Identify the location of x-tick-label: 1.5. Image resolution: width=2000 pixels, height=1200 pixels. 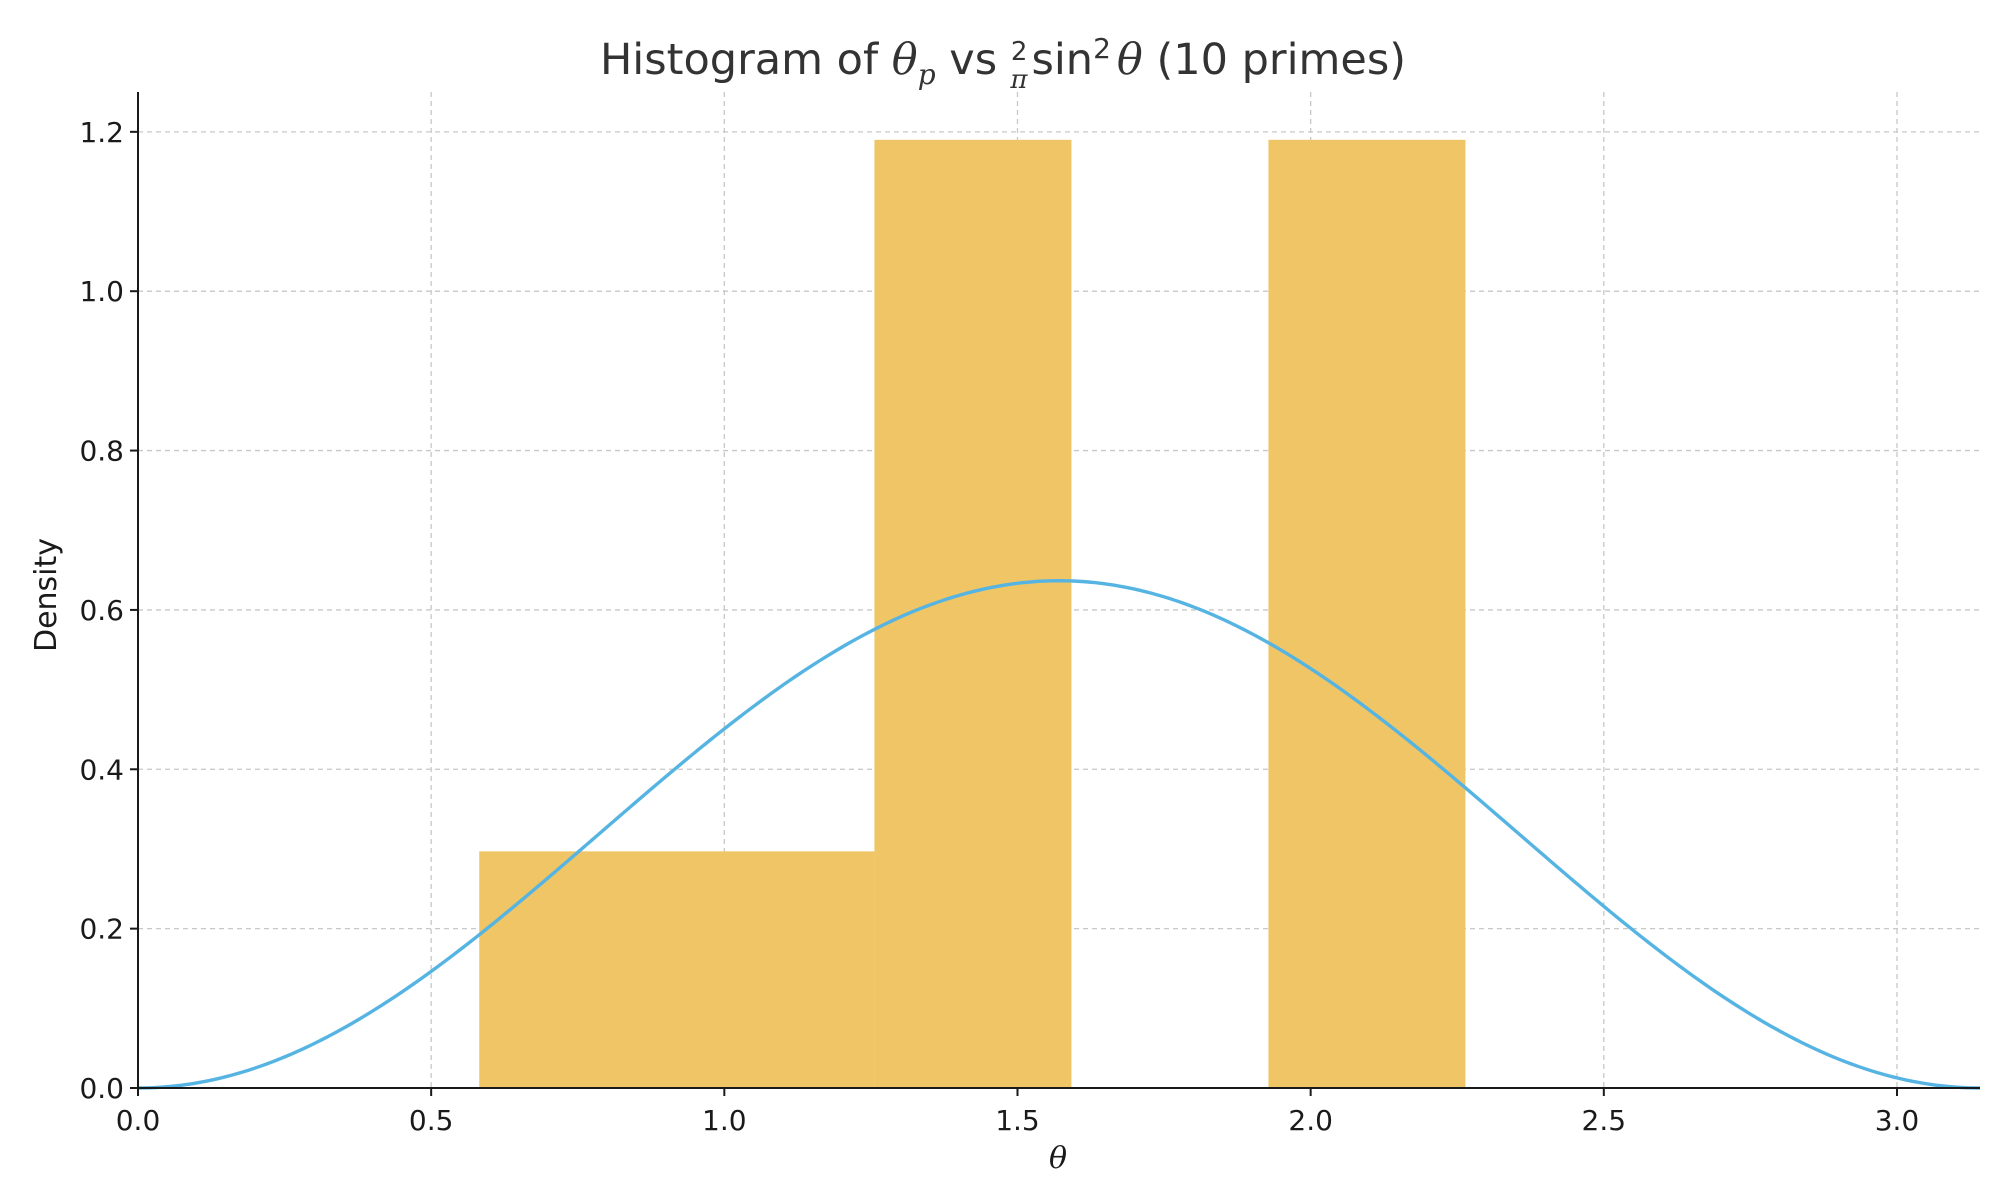
(1017, 1120).